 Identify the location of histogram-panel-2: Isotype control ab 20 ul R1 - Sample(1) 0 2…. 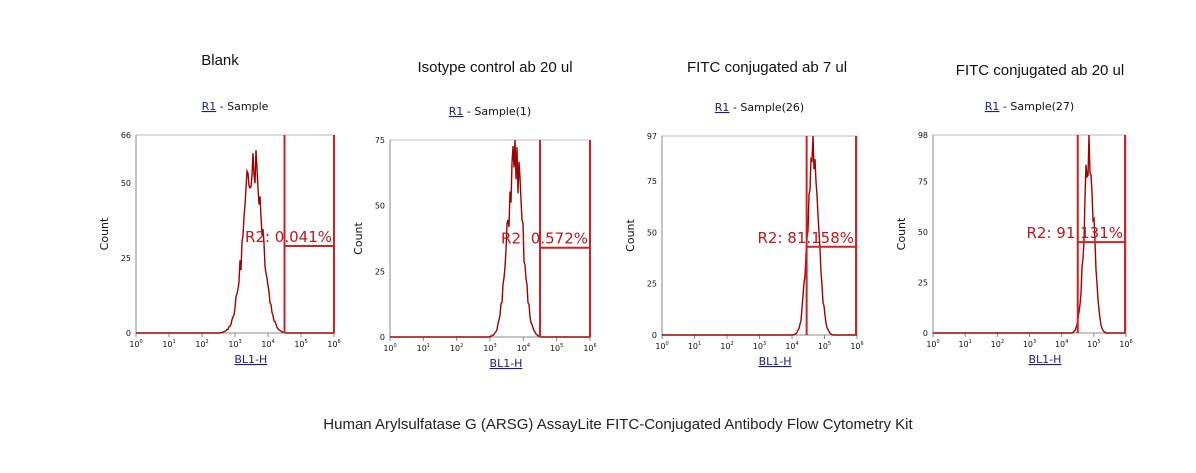
(474, 214).